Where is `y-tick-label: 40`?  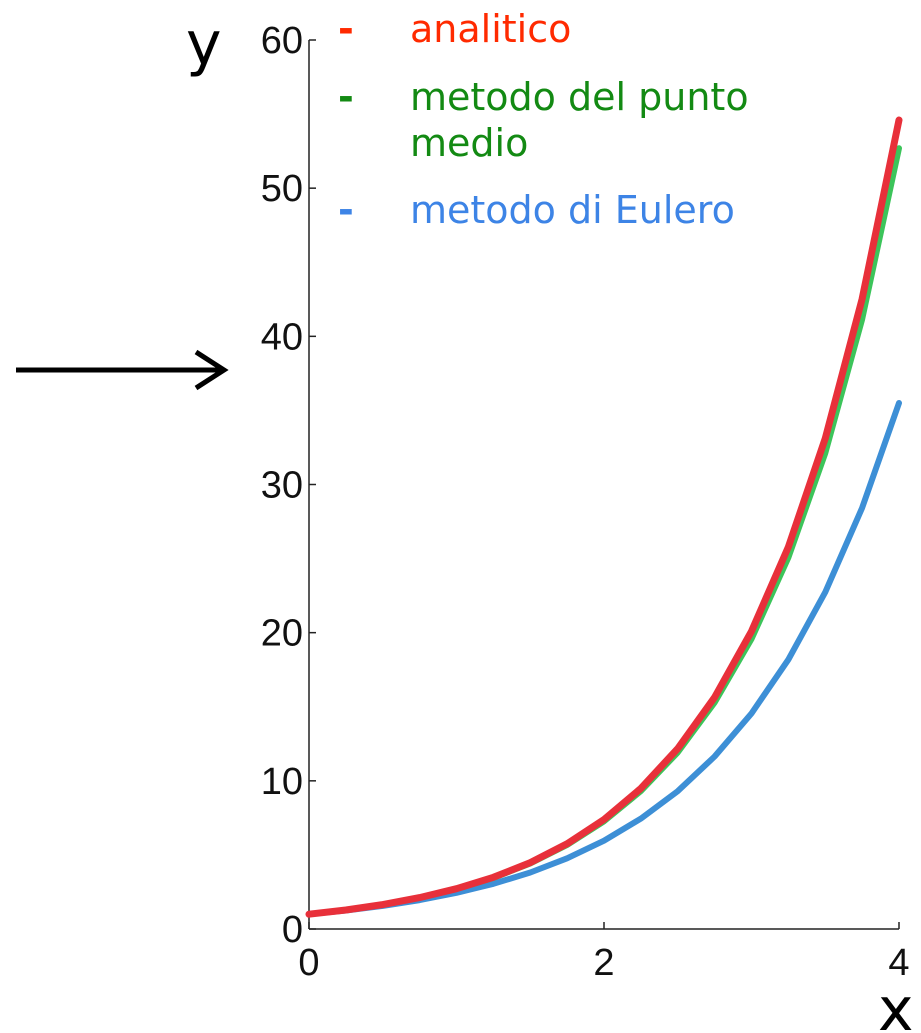
y-tick-label: 40 is located at coordinates (282, 337).